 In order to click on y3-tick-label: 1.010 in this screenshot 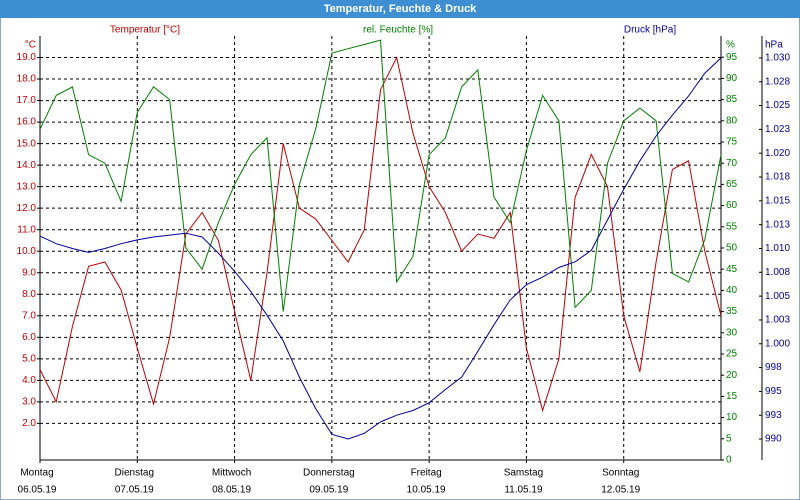, I will do `click(777, 248)`.